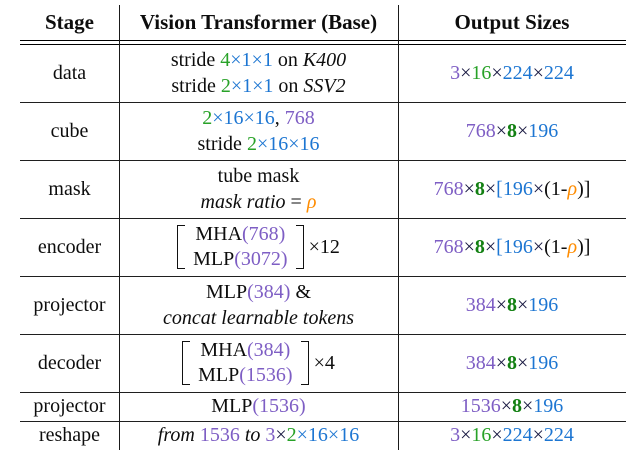 The width and height of the screenshot is (636, 452). What do you see at coordinates (291, 435) in the screenshot?
I see `text-segment: 2` at bounding box center [291, 435].